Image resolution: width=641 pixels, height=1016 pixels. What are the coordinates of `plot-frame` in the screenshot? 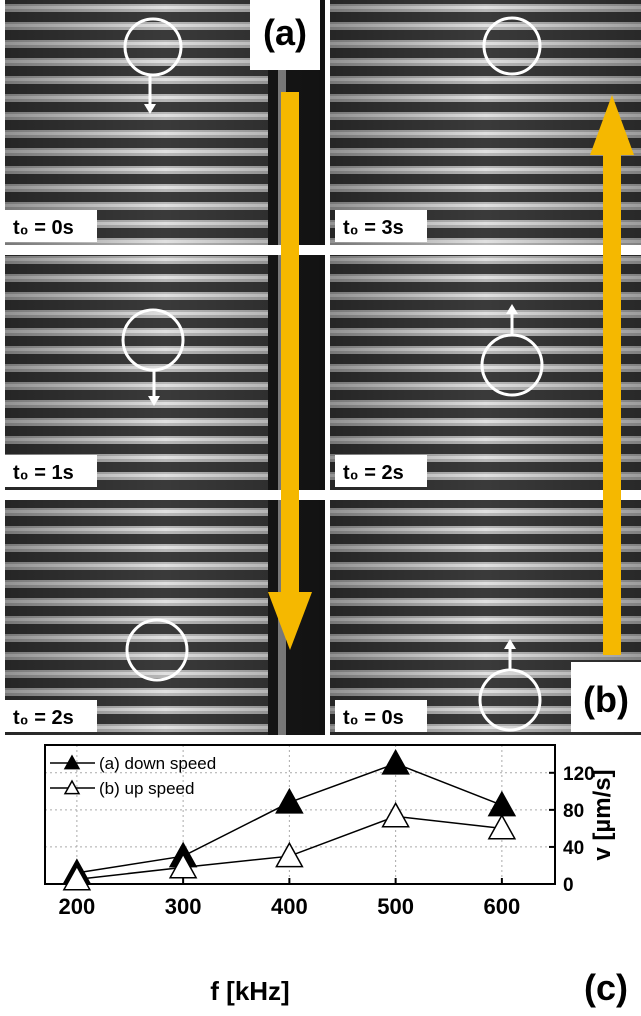 It's located at (300, 814).